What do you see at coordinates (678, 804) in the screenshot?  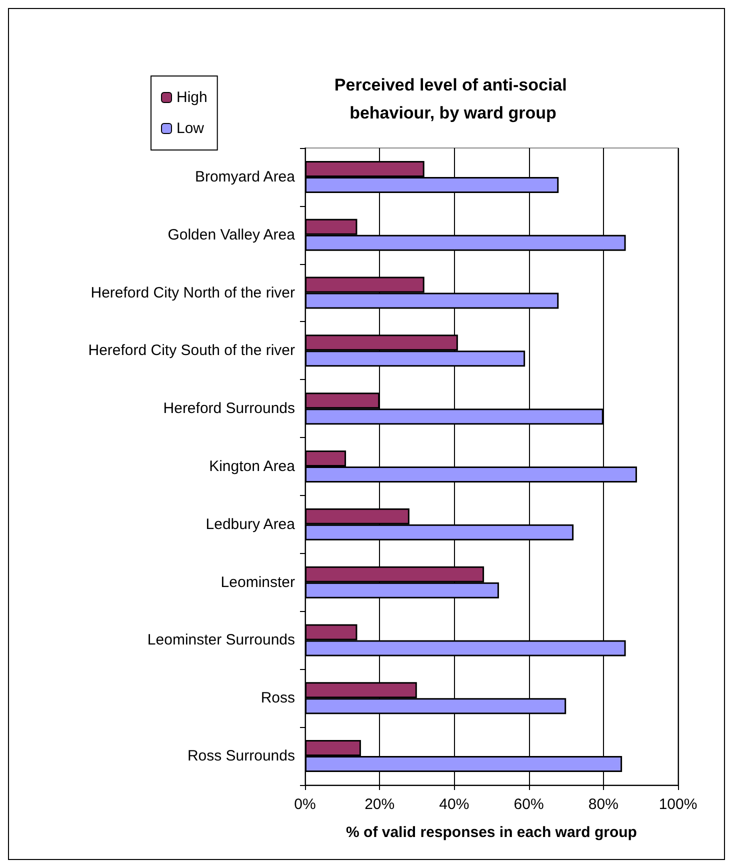 I see `x-tick-label: 100%` at bounding box center [678, 804].